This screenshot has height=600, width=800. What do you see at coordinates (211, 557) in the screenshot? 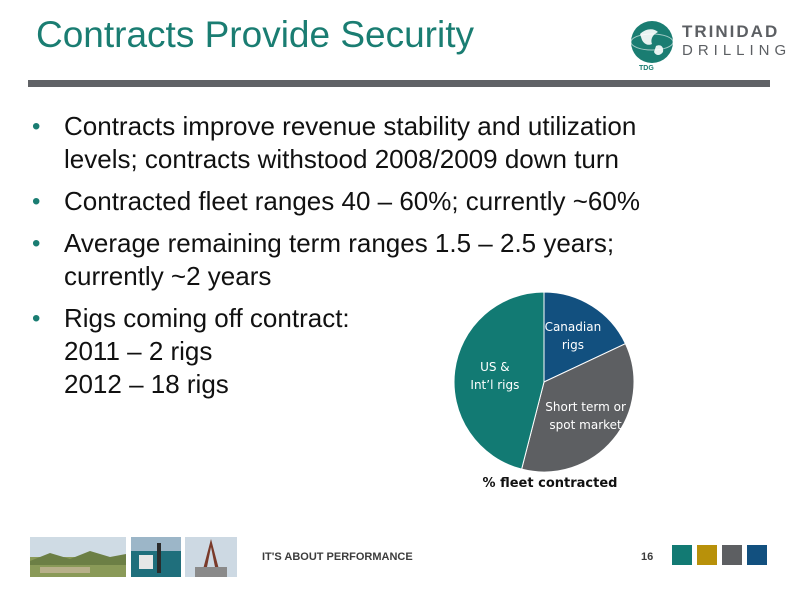
I see `drilling-rig-photo` at bounding box center [211, 557].